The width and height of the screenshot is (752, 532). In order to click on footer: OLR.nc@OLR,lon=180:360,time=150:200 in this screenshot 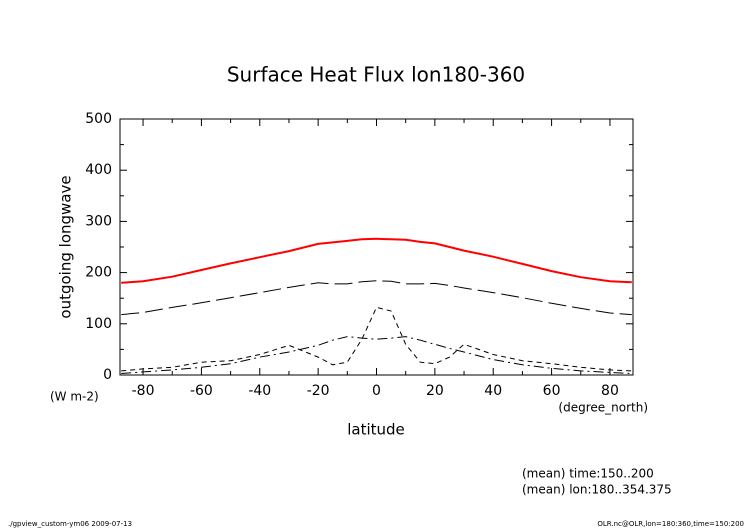, I will do `click(670, 524)`.